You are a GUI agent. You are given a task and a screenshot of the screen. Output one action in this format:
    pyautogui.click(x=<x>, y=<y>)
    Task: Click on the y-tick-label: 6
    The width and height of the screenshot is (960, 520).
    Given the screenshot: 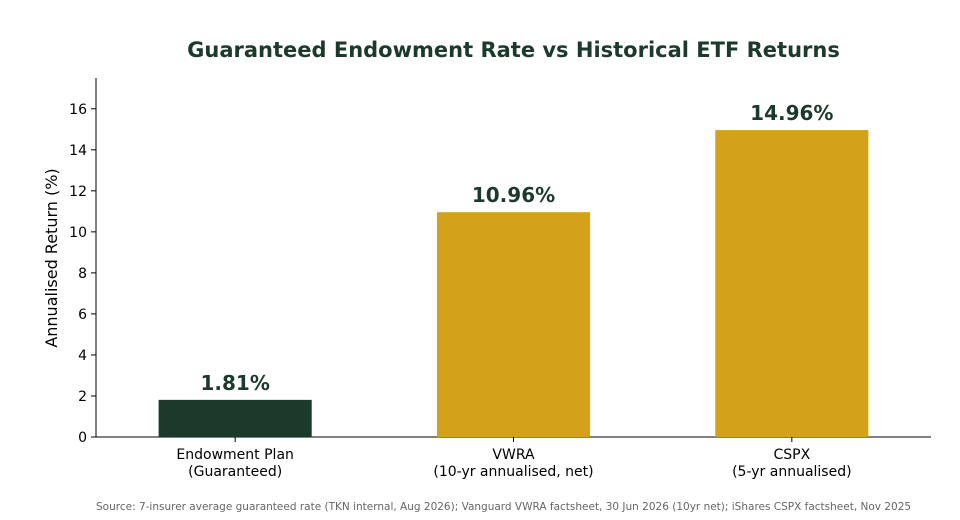 What is the action you would take?
    pyautogui.click(x=82, y=315)
    